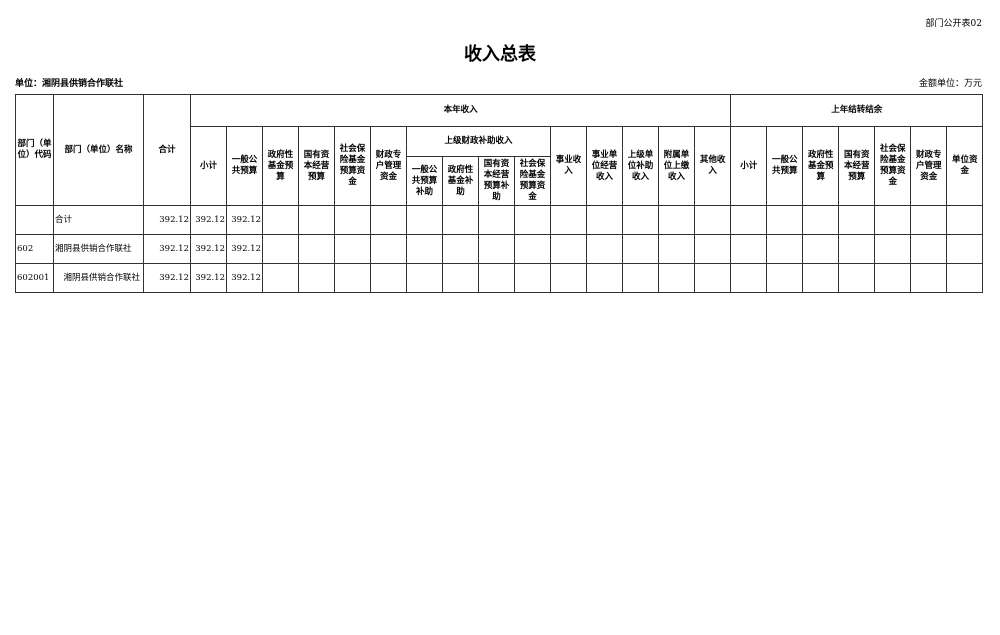 Image resolution: width=1000 pixels, height=635 pixels. I want to click on money-unit: 金额单位：万元, so click(950, 84).